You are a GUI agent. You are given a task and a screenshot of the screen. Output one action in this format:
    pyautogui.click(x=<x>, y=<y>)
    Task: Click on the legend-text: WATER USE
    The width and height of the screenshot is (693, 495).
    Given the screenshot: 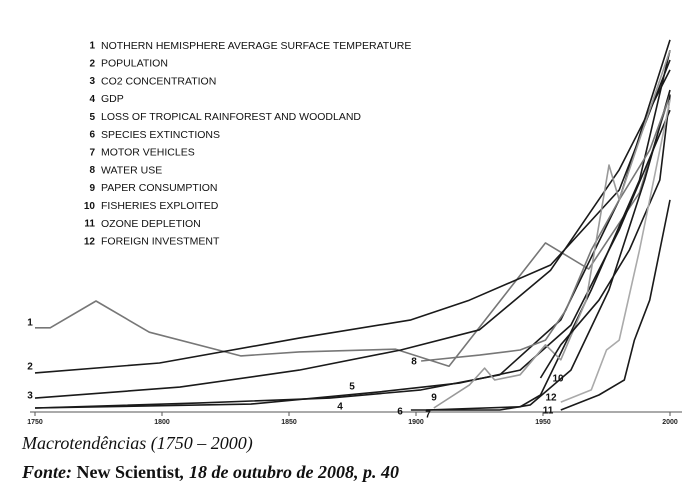 What is the action you would take?
    pyautogui.click(x=131, y=170)
    